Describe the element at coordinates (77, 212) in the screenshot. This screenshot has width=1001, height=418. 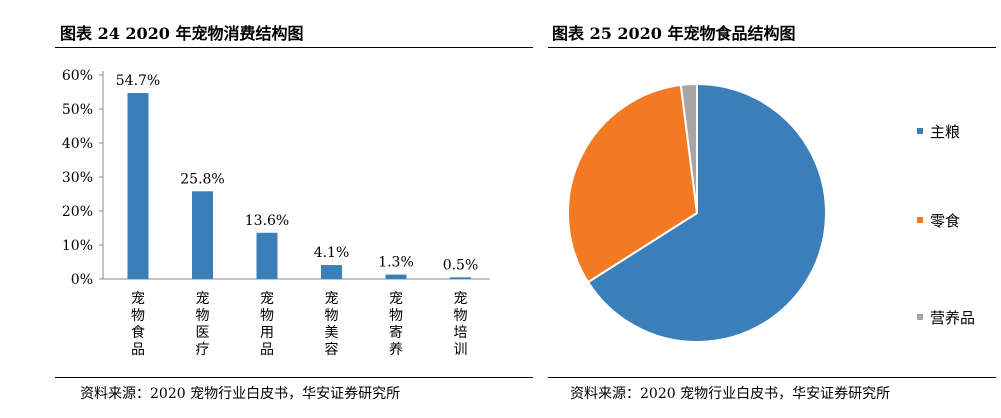
I see `y-tick-label: 20%` at that location.